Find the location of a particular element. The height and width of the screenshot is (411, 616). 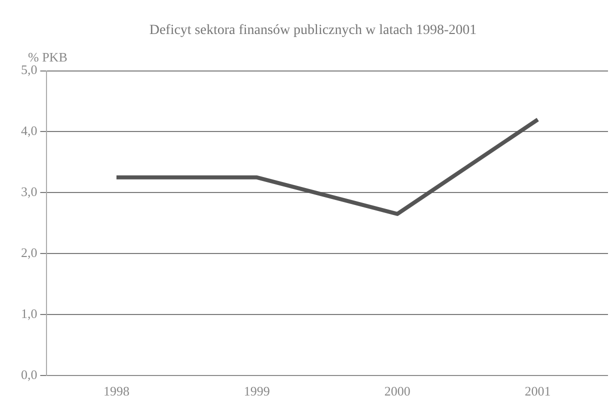

x-tick-label: 2001 is located at coordinates (537, 391).